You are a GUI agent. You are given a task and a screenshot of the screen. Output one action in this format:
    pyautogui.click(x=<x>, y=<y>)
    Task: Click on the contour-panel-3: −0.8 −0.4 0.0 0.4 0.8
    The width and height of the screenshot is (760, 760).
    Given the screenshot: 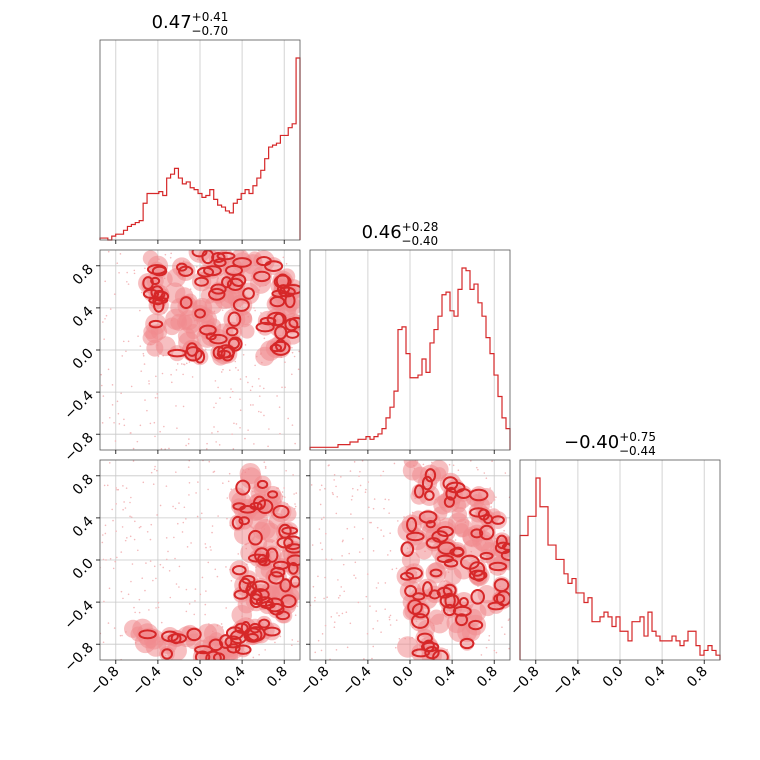 What is the action you would take?
    pyautogui.click(x=404, y=579)
    